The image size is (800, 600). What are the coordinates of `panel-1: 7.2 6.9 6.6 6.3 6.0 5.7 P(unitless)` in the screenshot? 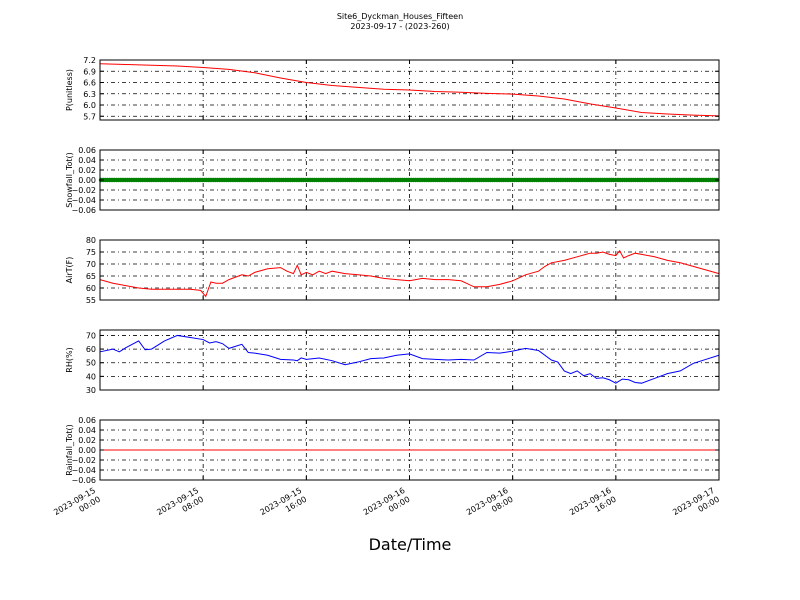 It's located at (392, 88).